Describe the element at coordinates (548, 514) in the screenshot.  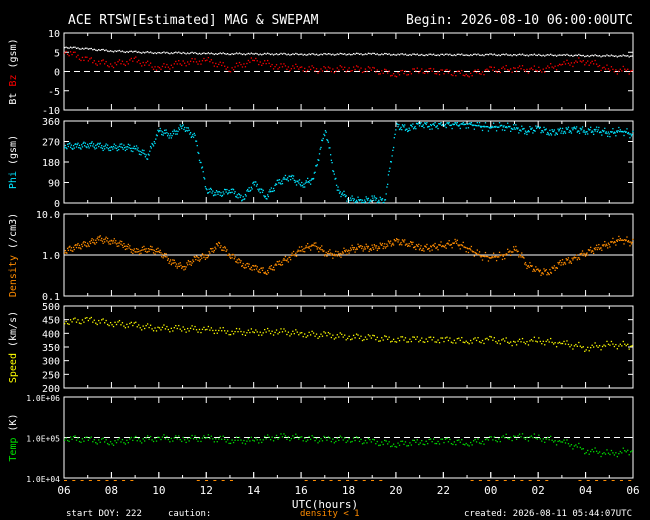
I see `created-timestamp: created: 2026-08-11 05:44:07UTC` at that location.